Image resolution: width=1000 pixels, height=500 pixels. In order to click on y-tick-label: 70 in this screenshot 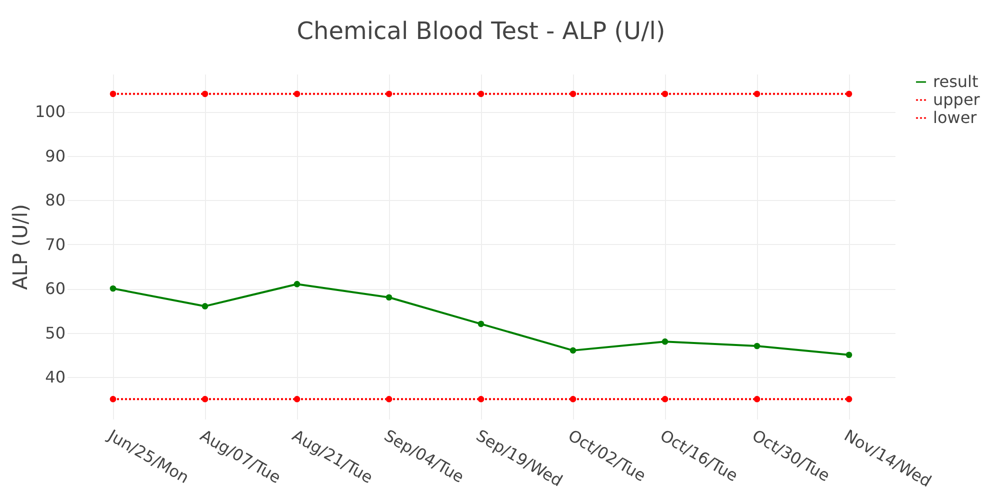, I will do `click(55, 244)`.